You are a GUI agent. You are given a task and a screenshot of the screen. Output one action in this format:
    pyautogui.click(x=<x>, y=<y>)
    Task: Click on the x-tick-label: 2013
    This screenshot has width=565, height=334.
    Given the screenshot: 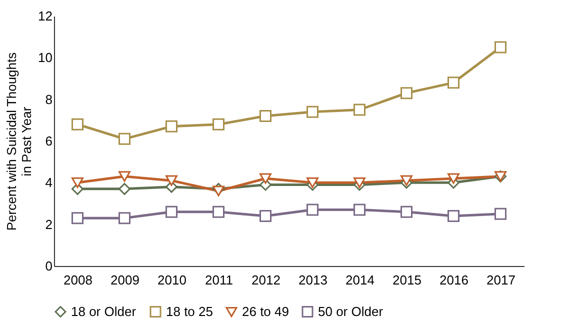 What is the action you would take?
    pyautogui.click(x=313, y=280)
    